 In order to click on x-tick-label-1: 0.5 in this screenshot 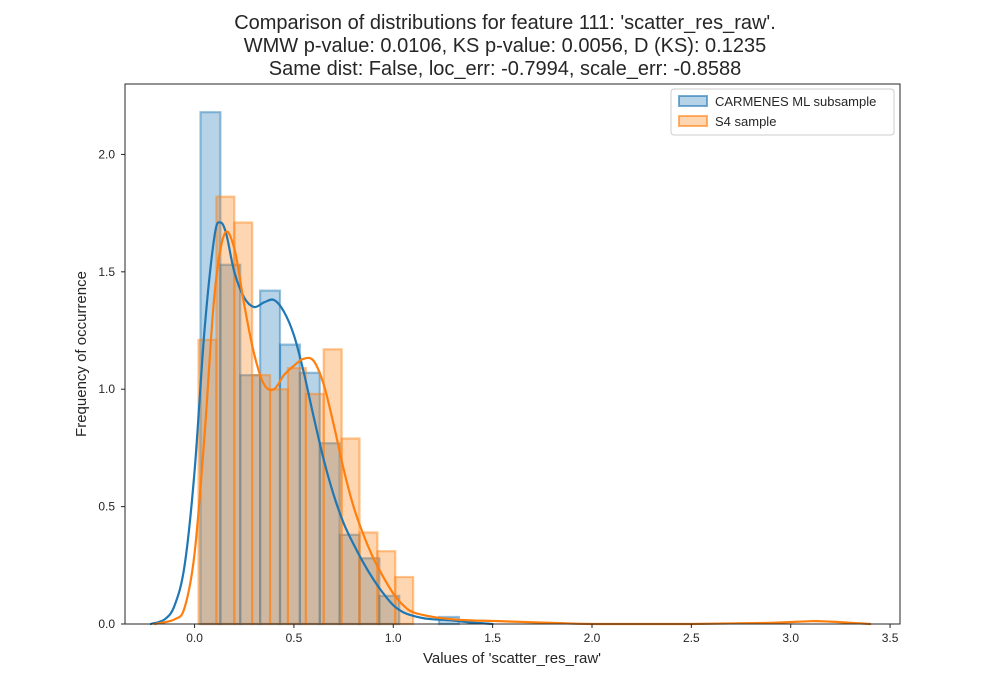, I will do `click(294, 638)`.